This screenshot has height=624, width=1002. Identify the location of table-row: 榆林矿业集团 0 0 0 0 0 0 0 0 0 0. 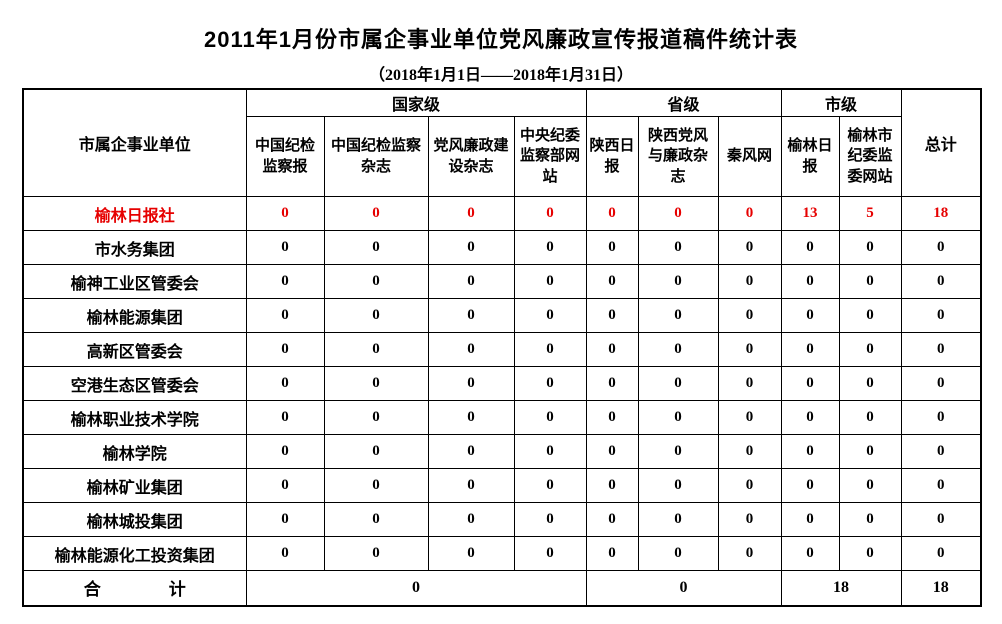
(502, 485).